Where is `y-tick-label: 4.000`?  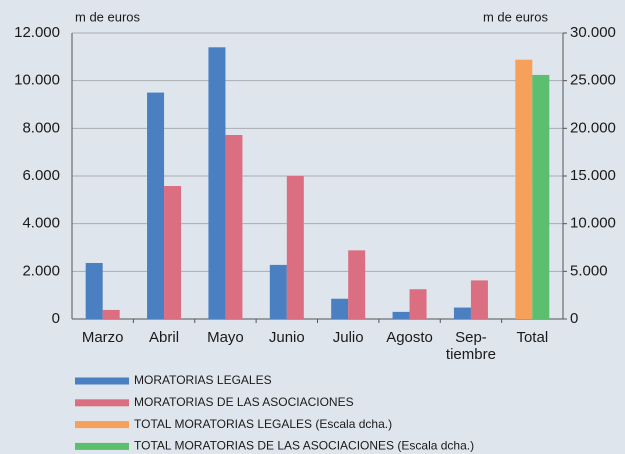 y-tick-label: 4.000 is located at coordinates (41, 223).